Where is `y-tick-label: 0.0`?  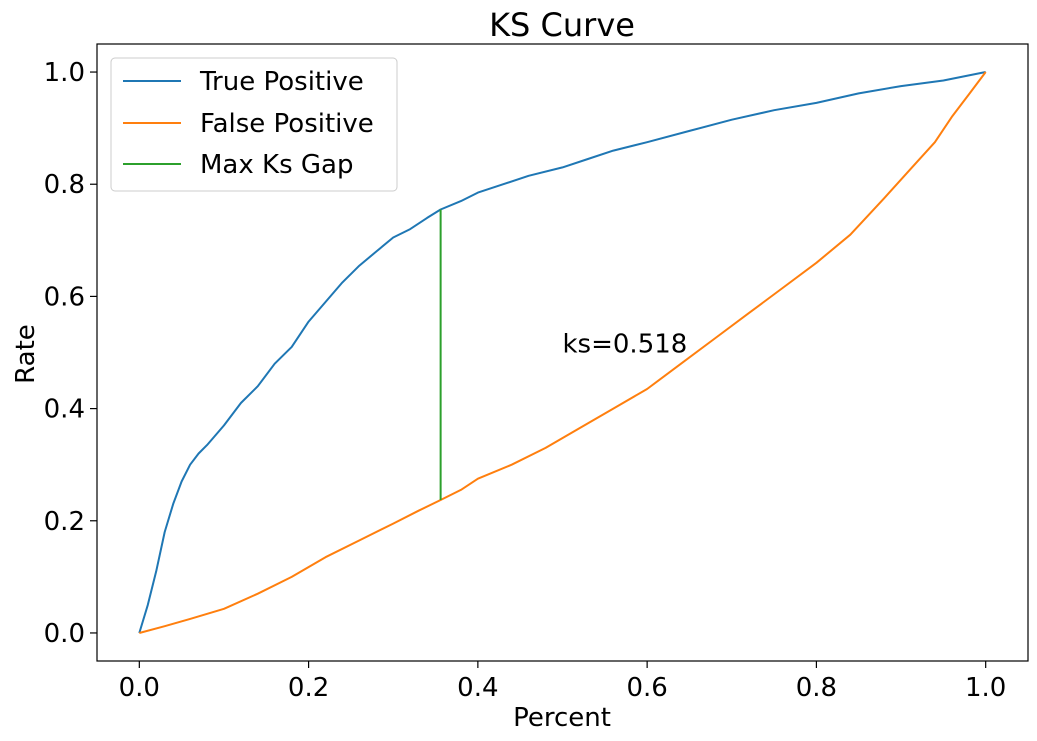
y-tick-label: 0.0 is located at coordinates (64, 634).